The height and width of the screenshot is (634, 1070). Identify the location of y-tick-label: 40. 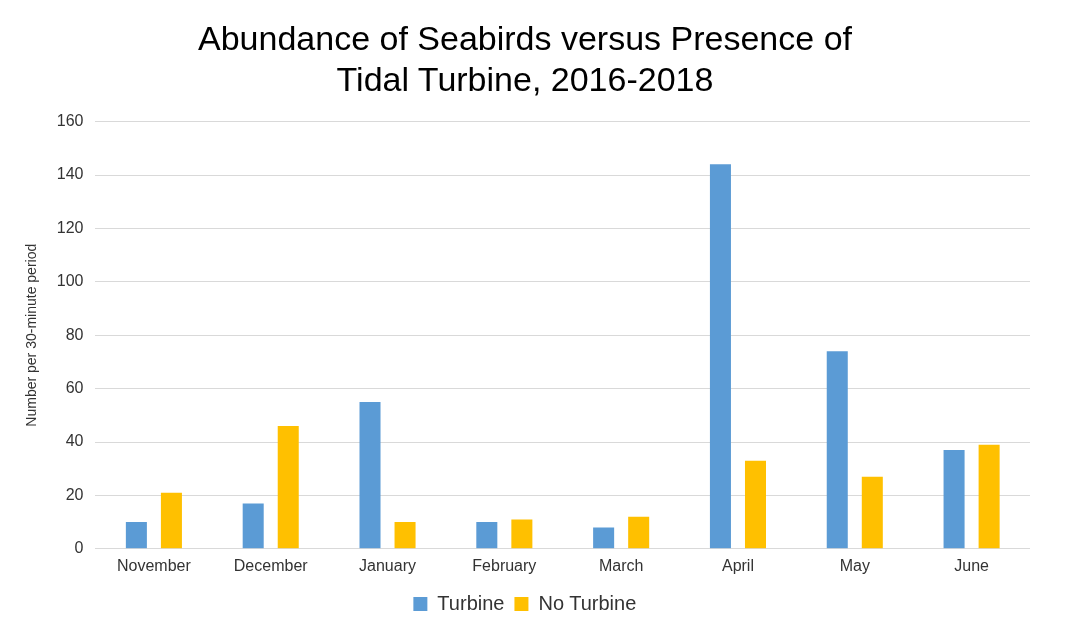
(74, 441).